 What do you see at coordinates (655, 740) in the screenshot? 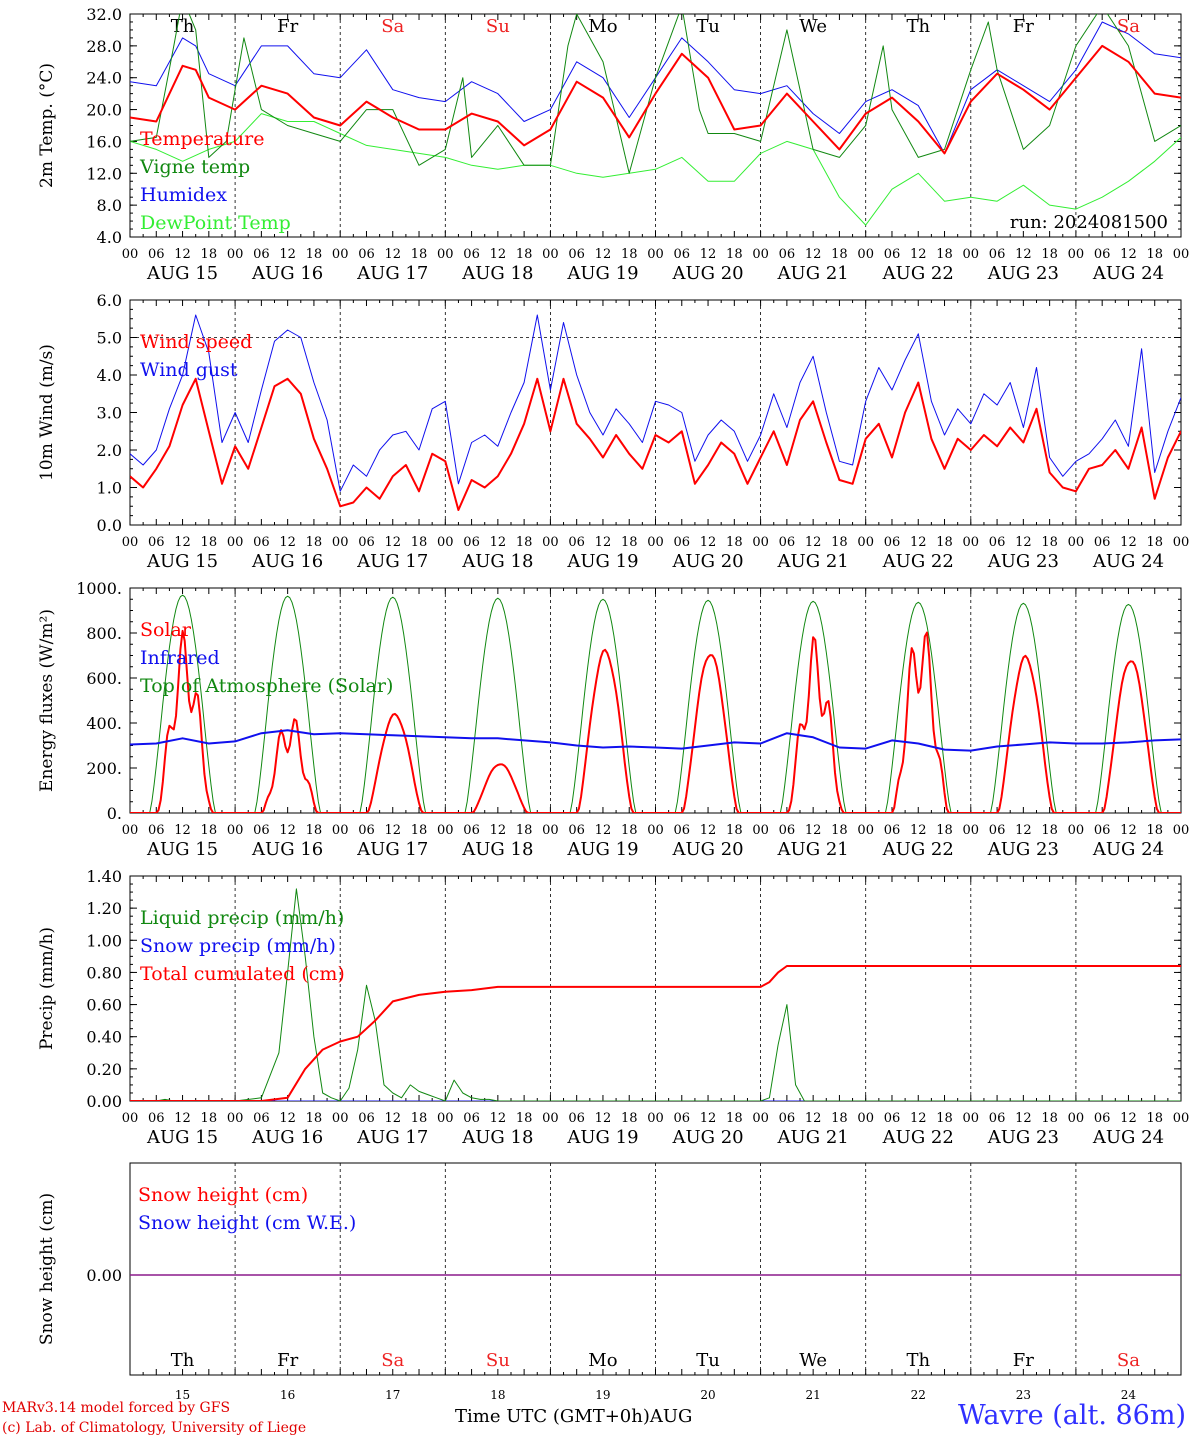
I see `series-infrared` at bounding box center [655, 740].